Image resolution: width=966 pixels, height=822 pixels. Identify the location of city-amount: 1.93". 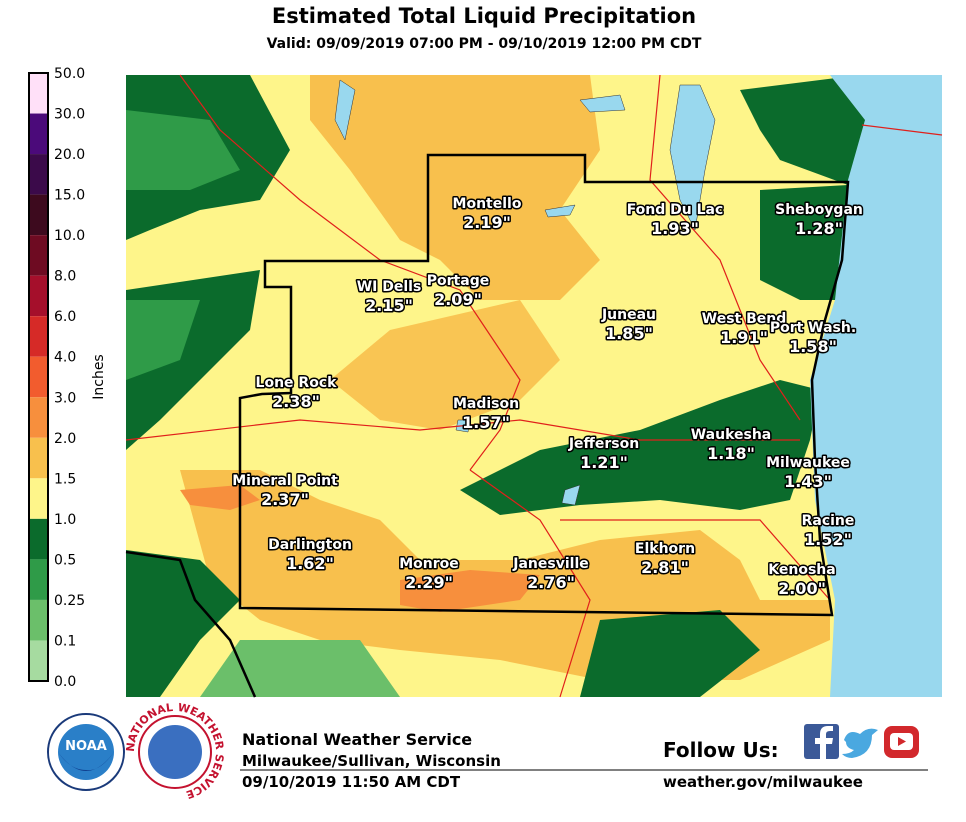
(675, 228).